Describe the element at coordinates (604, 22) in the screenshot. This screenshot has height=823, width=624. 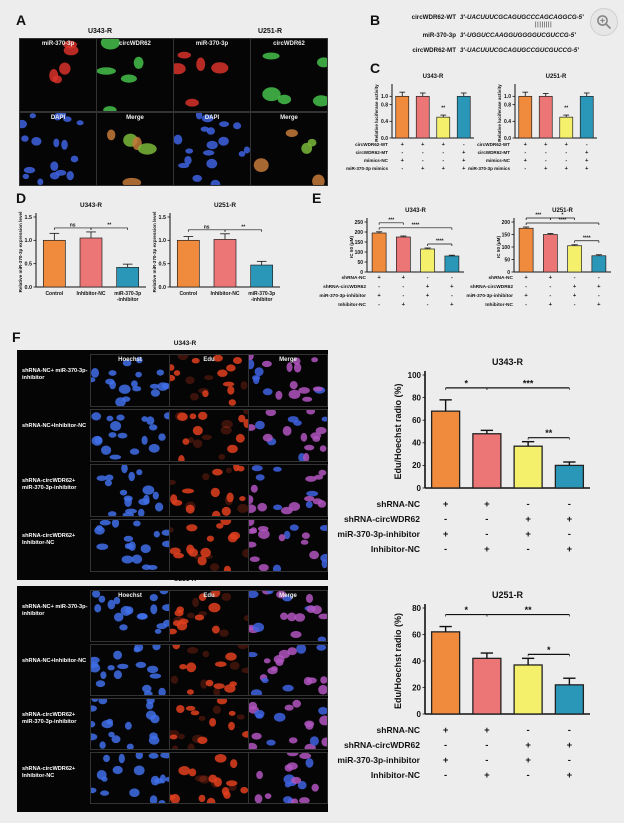
I see `zoom-button` at that location.